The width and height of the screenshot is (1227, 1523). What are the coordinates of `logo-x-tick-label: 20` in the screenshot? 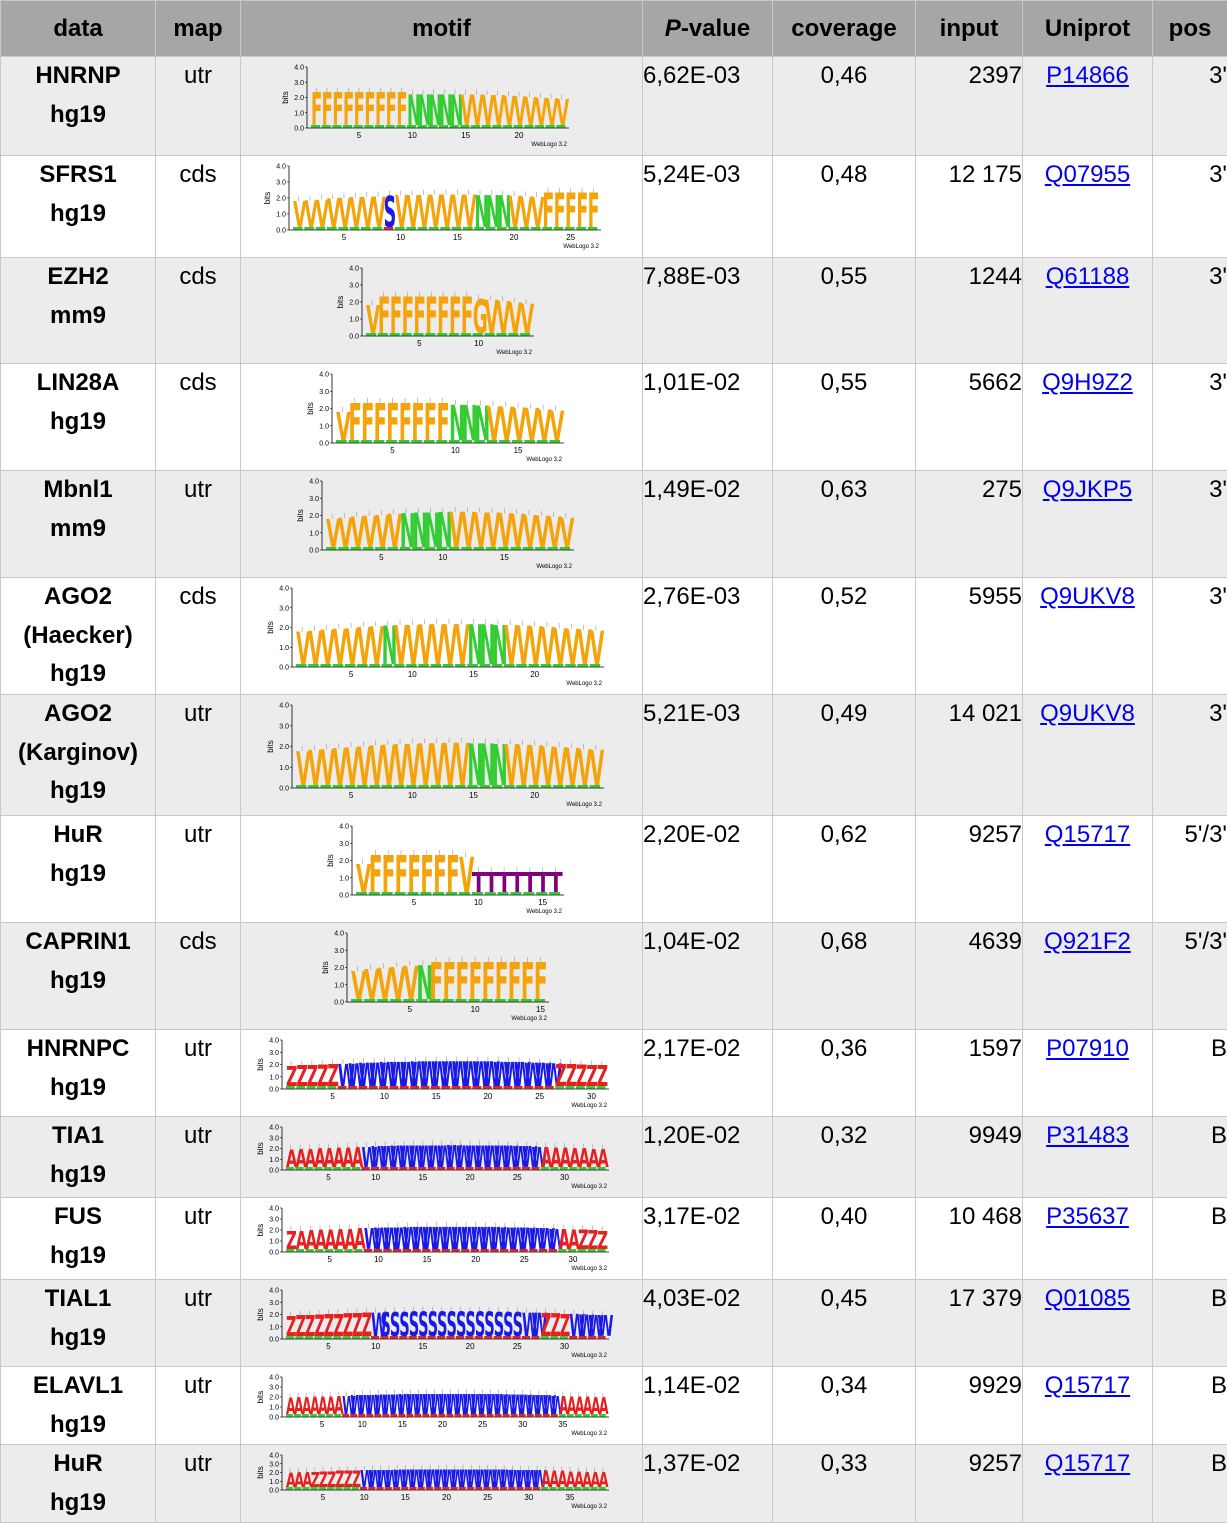 It's located at (519, 135).